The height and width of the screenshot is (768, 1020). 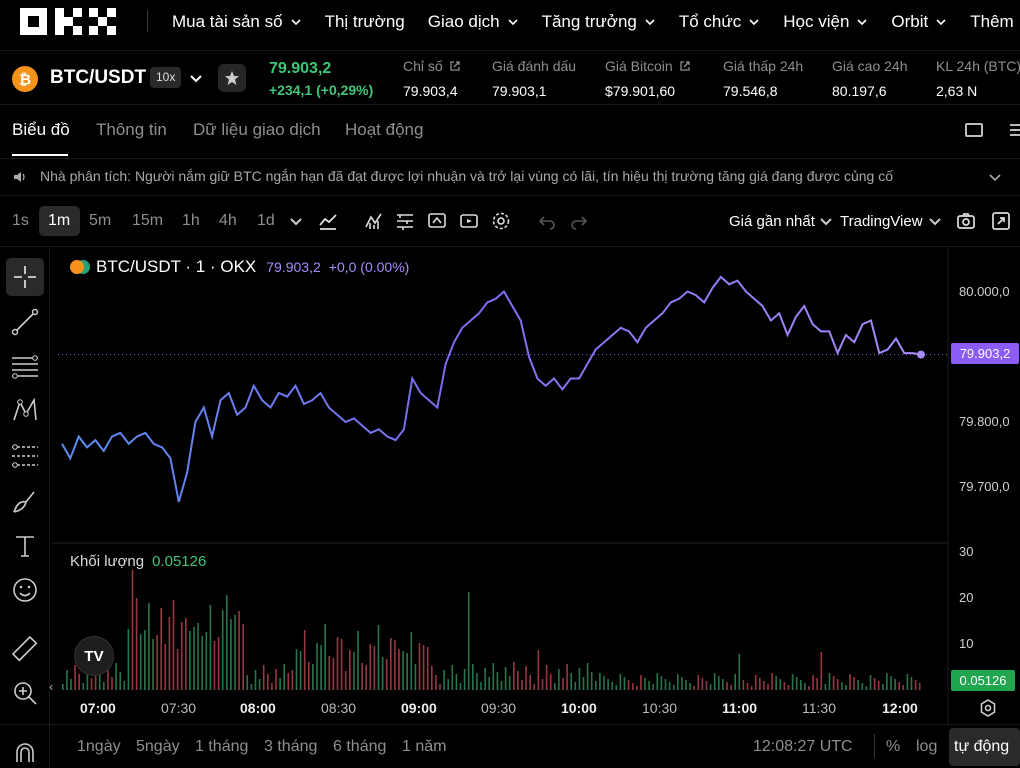 I want to click on timeframe-1m: 1m, so click(x=59, y=220).